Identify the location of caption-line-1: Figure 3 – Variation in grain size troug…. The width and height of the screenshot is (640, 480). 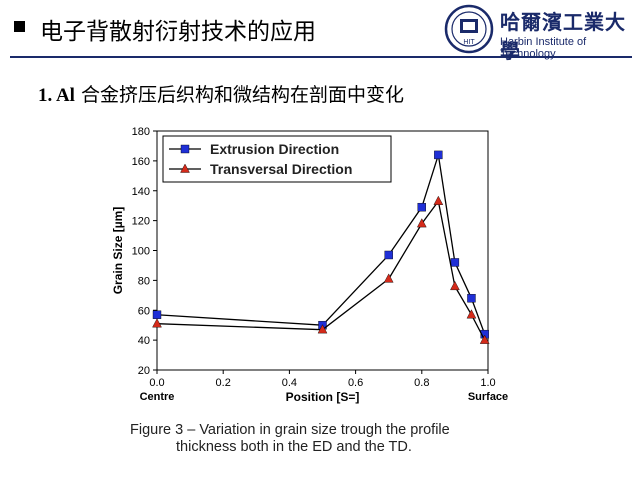
(290, 430).